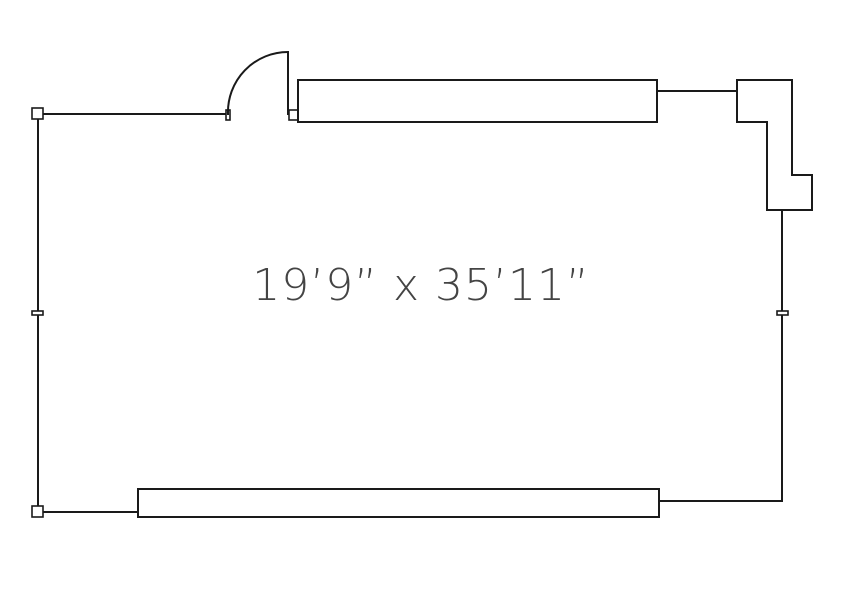  What do you see at coordinates (258, 83) in the screenshot?
I see `door-swing-arc` at bounding box center [258, 83].